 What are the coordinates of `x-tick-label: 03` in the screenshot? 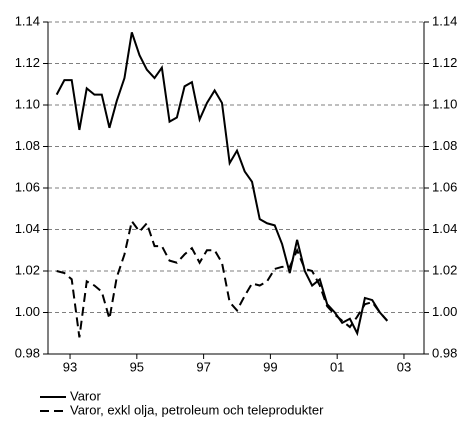 It's located at (404, 366).